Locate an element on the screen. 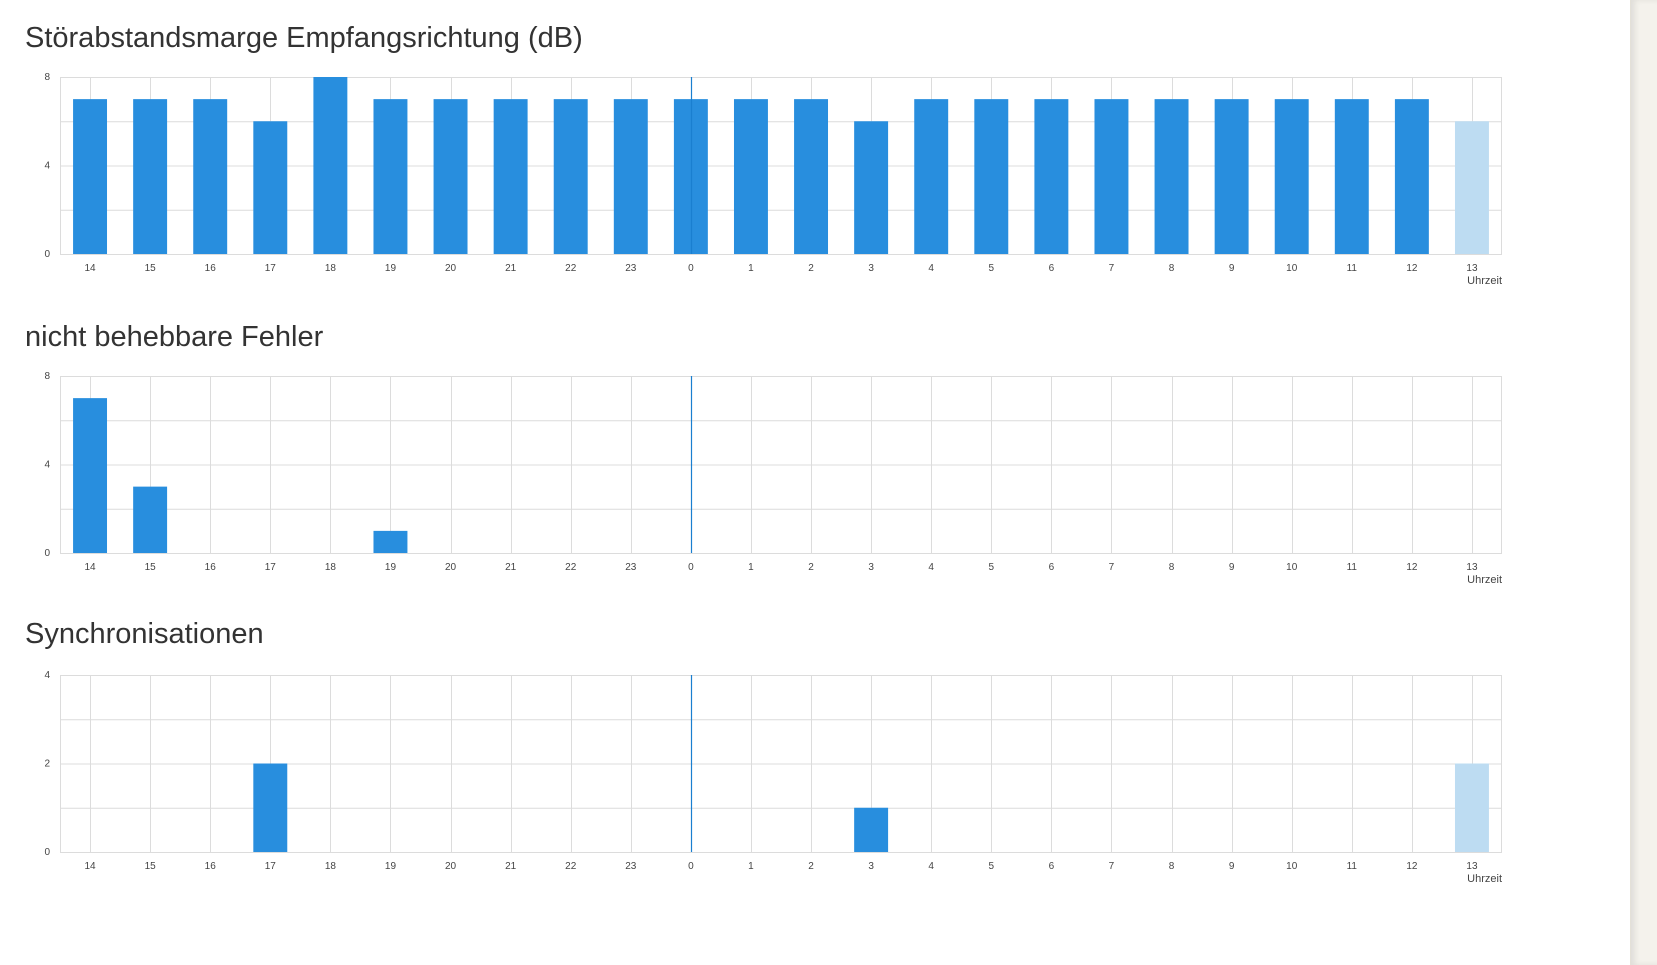  x-tick-label: 7 is located at coordinates (1112, 567).